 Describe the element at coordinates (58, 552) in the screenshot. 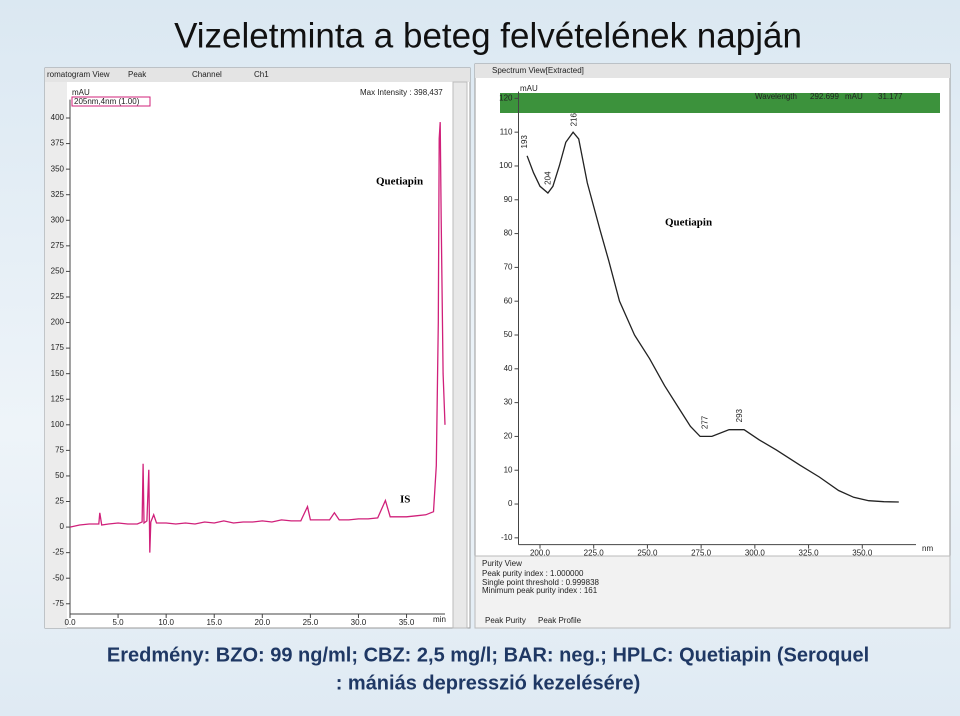

I see `y-tick-label: -25` at that location.